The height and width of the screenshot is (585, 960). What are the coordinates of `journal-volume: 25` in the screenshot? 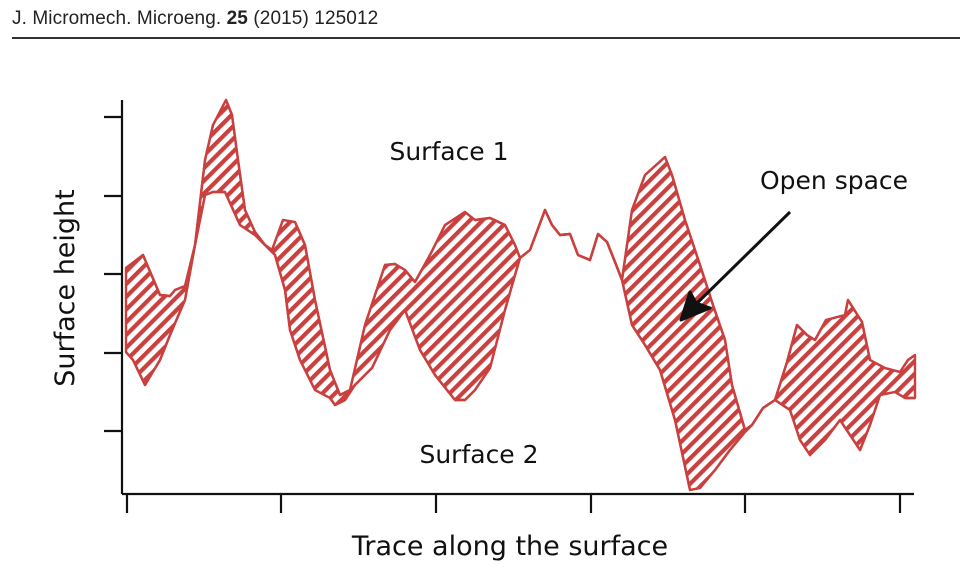 It's located at (237, 18).